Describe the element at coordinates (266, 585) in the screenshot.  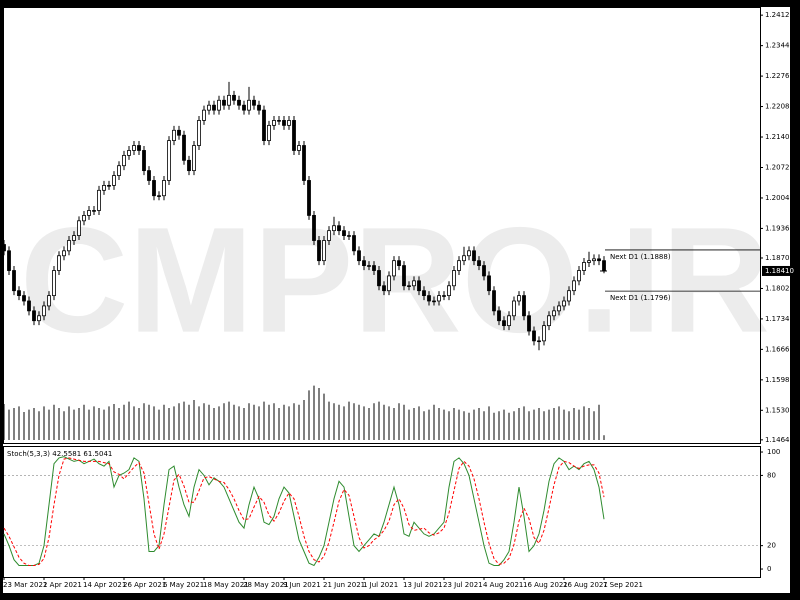
I see `x-tick-label: 28 May 2021` at that location.